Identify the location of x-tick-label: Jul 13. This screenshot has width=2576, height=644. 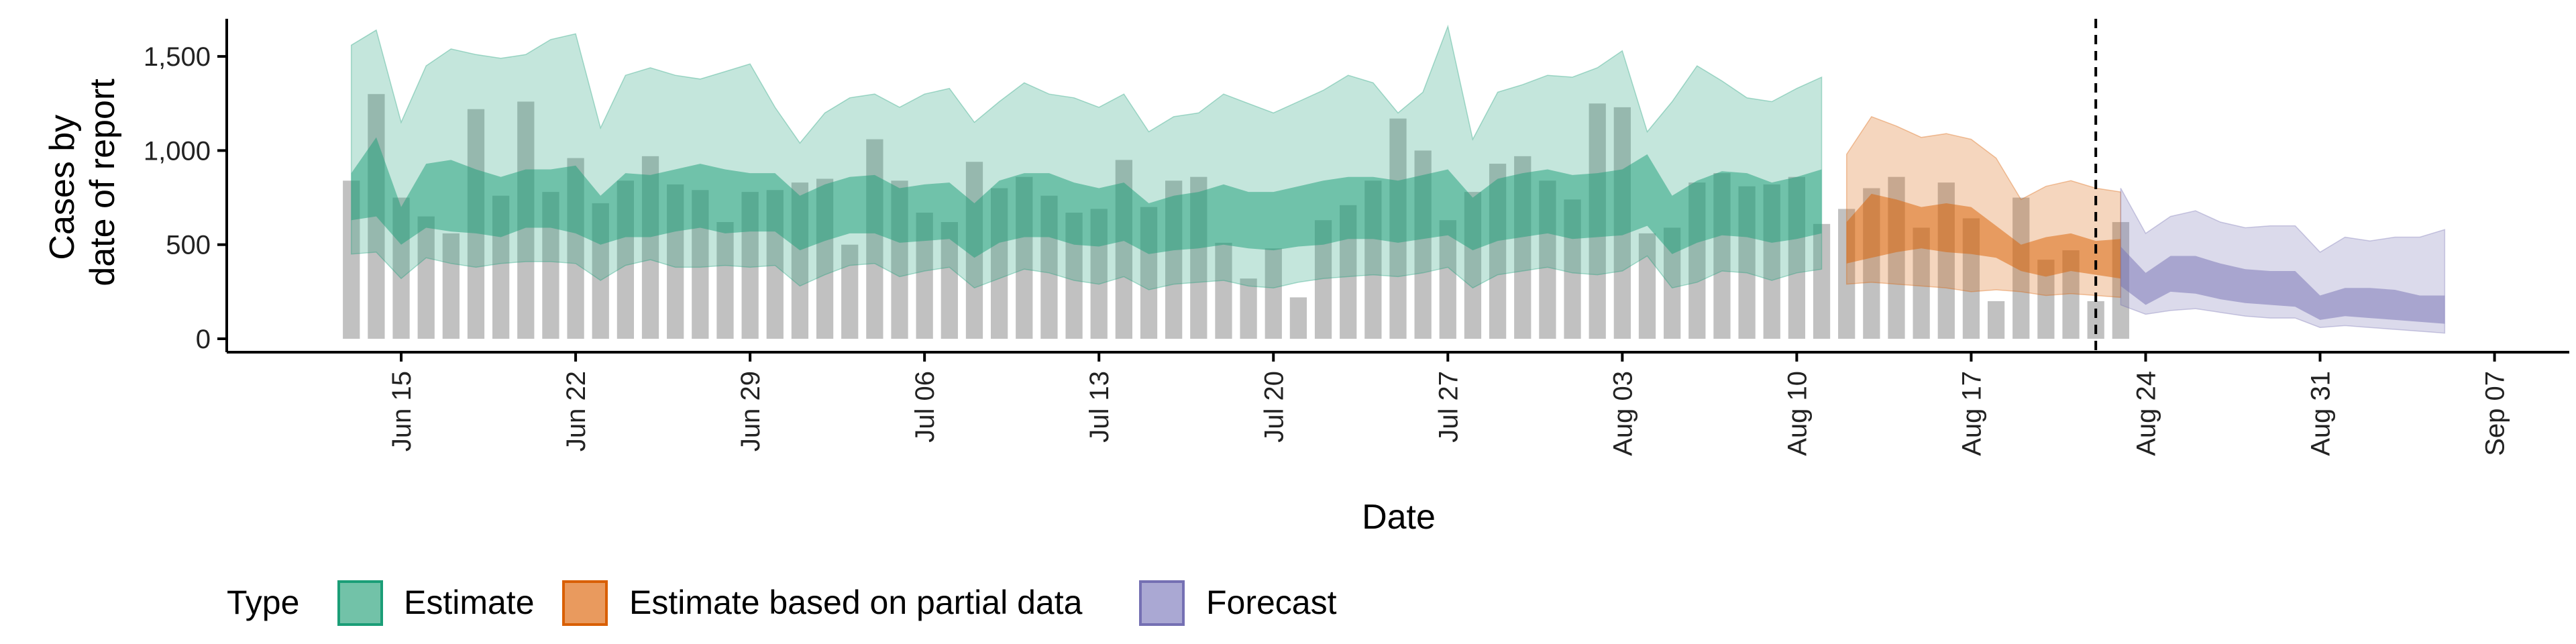
(1099, 407).